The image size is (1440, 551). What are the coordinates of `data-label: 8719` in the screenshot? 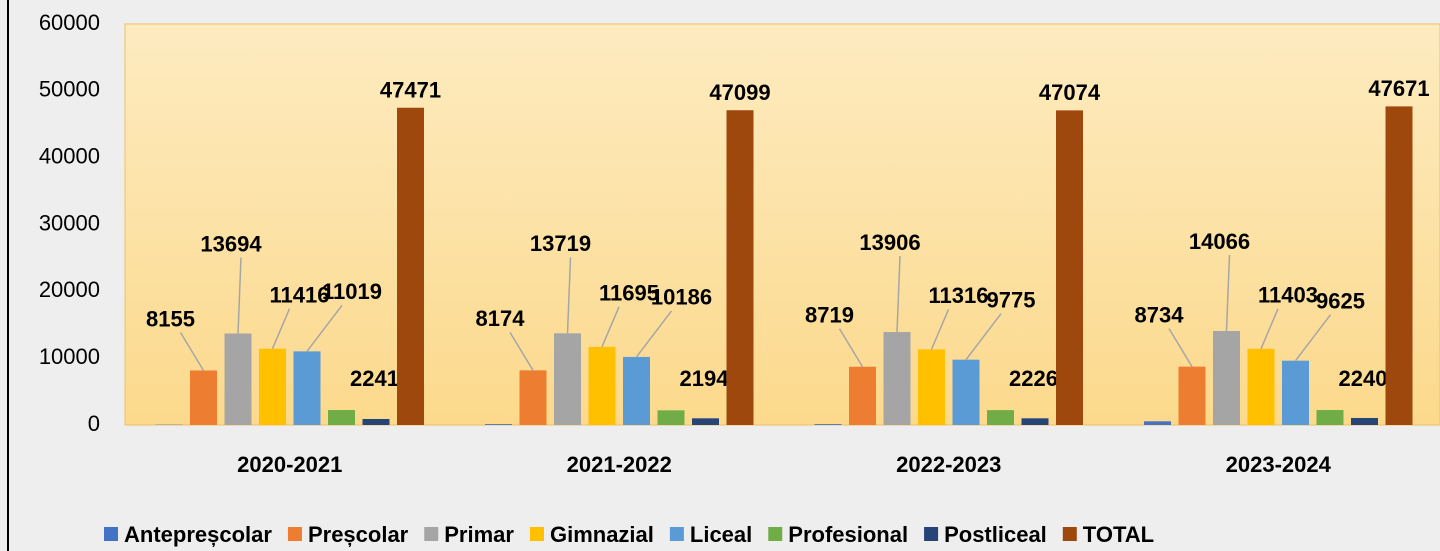 It's located at (829, 315).